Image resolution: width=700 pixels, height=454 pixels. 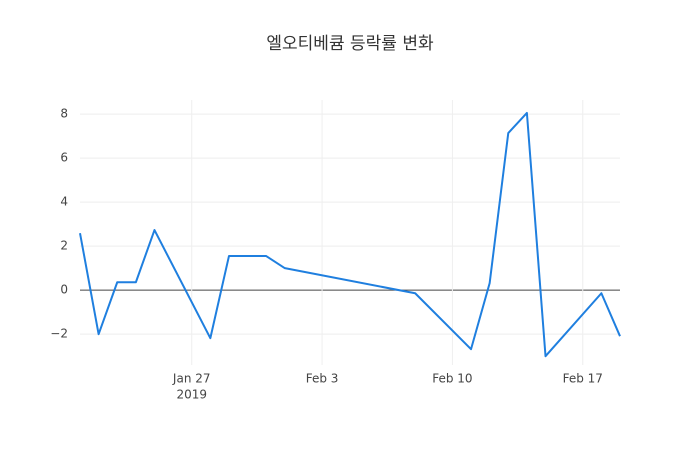 What do you see at coordinates (191, 379) in the screenshot?
I see `x-tick-label: Jan 27` at bounding box center [191, 379].